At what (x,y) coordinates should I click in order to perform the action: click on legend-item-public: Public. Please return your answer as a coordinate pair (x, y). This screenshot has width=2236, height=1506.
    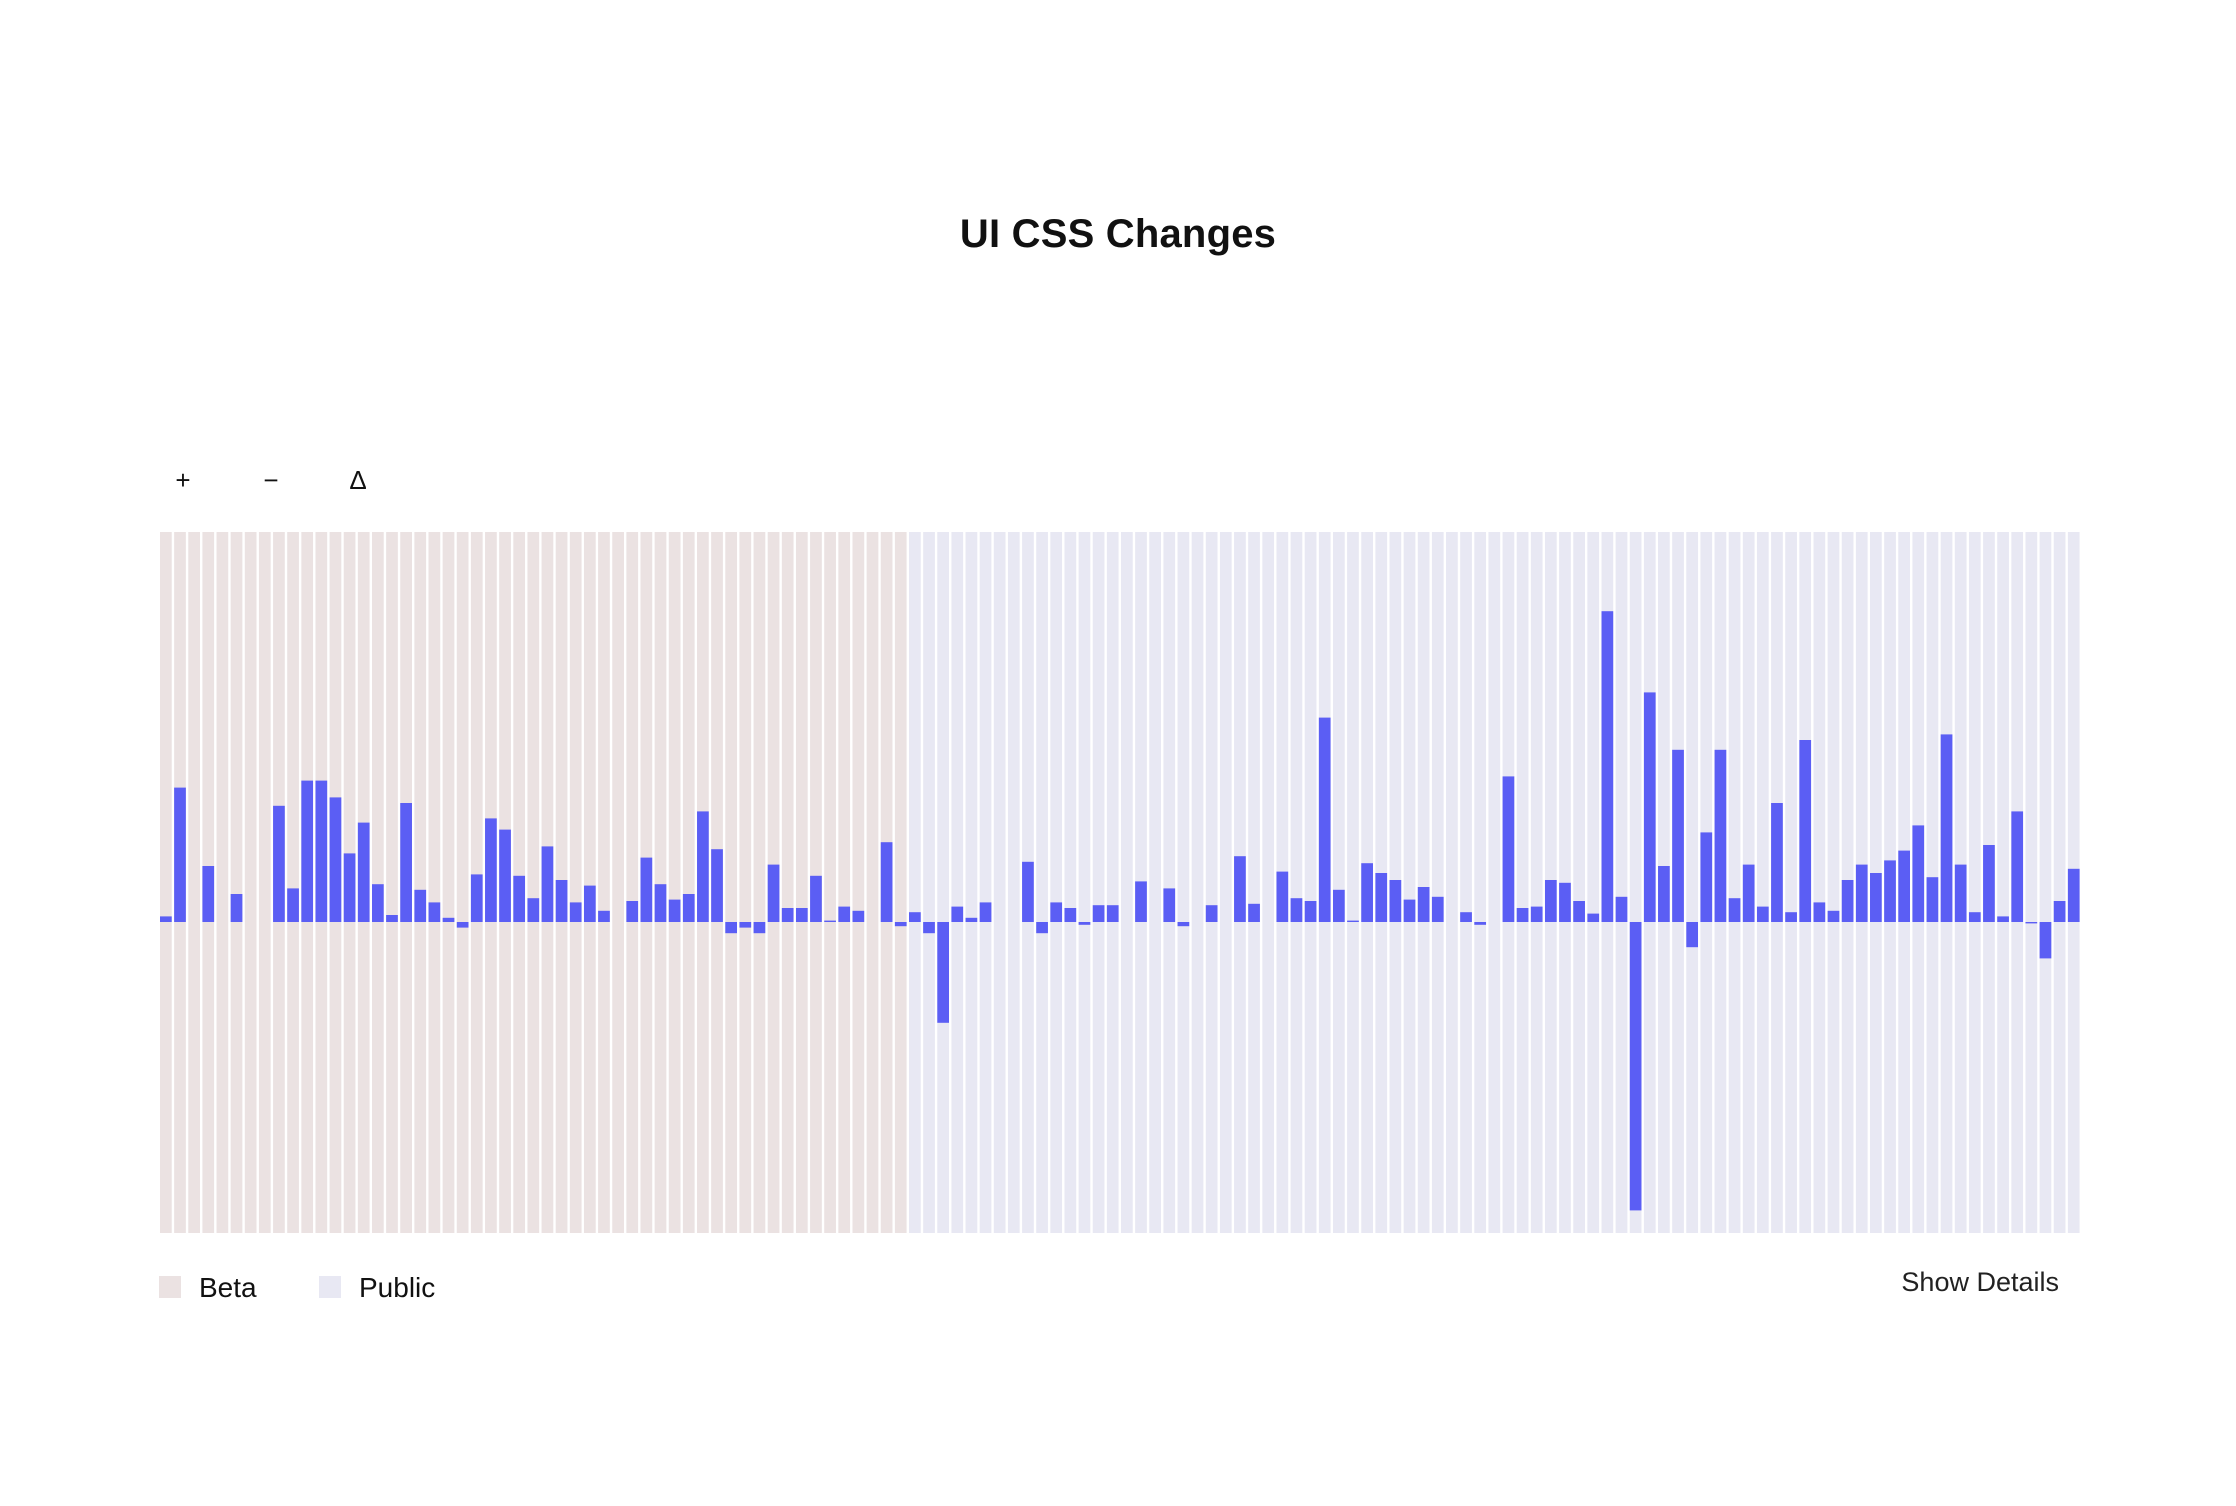
    Looking at the image, I should click on (394, 1288).